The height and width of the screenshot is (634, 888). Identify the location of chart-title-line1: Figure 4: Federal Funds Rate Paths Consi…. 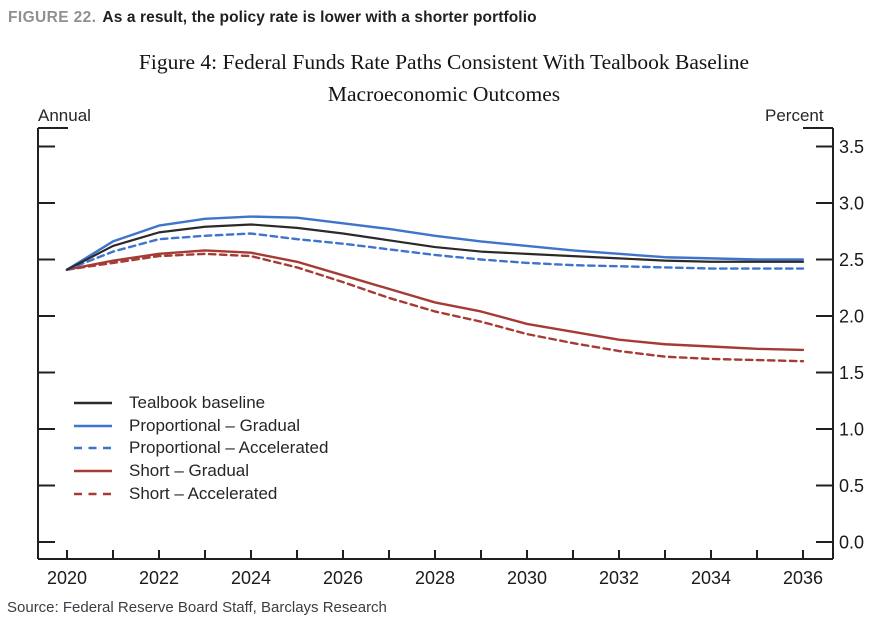
(444, 62).